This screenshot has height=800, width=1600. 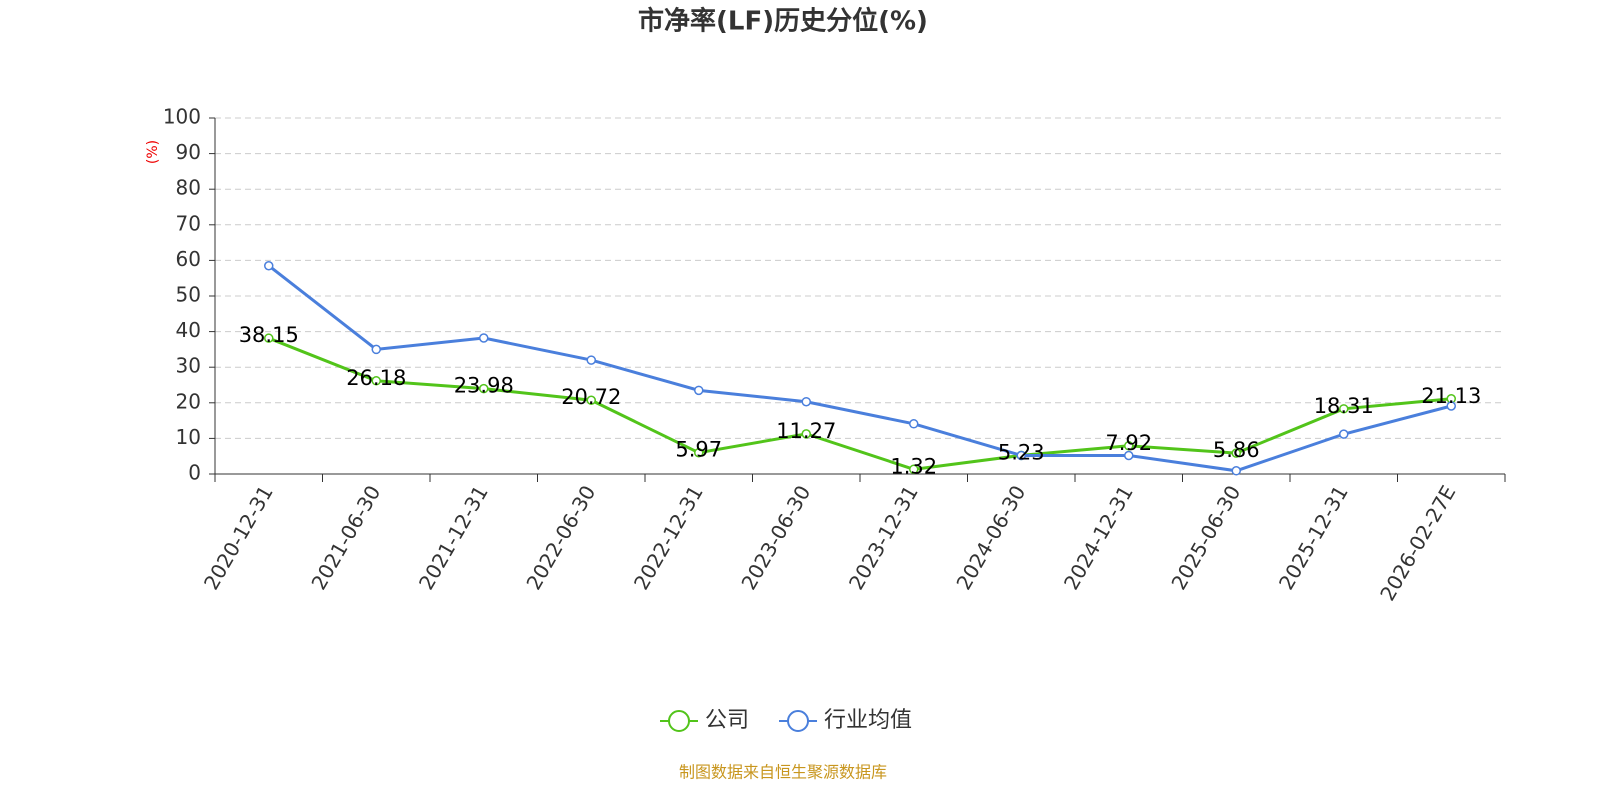 What do you see at coordinates (188, 223) in the screenshot?
I see `y-tick-label: 70` at bounding box center [188, 223].